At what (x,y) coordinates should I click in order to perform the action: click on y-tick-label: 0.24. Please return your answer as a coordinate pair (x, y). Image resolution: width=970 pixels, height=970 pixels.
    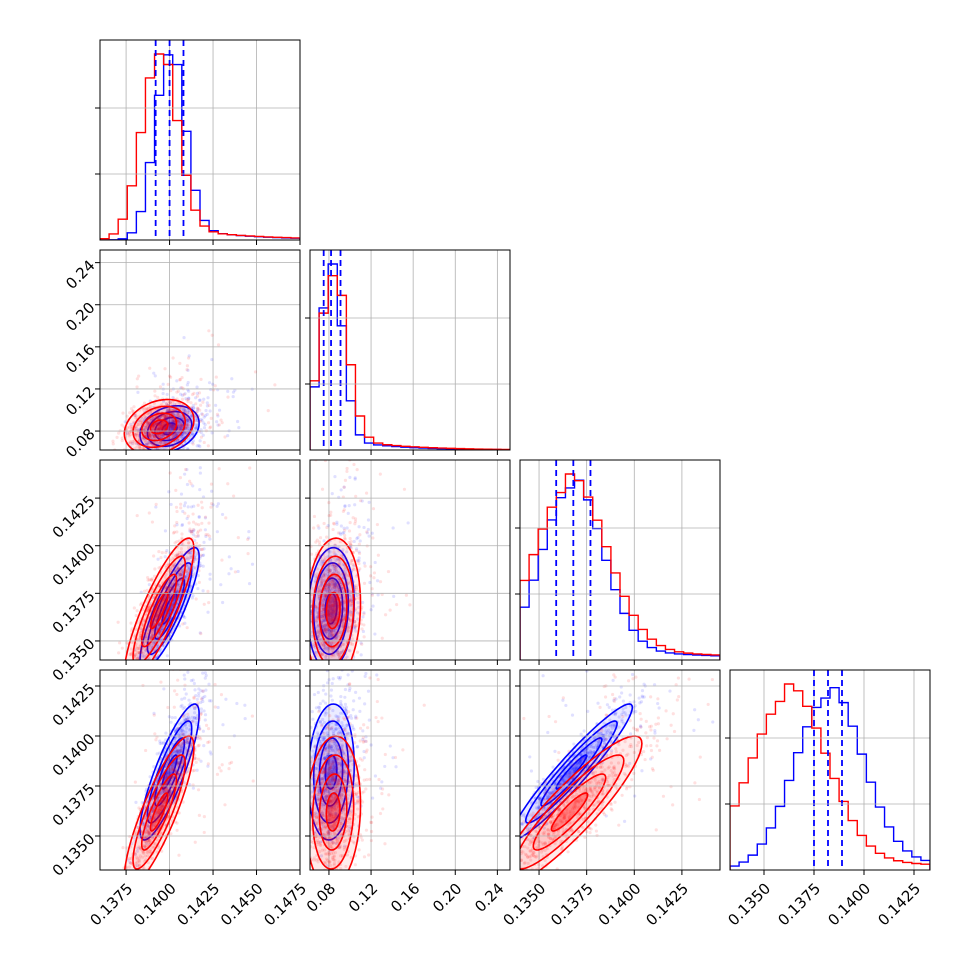
    Looking at the image, I should click on (80, 274).